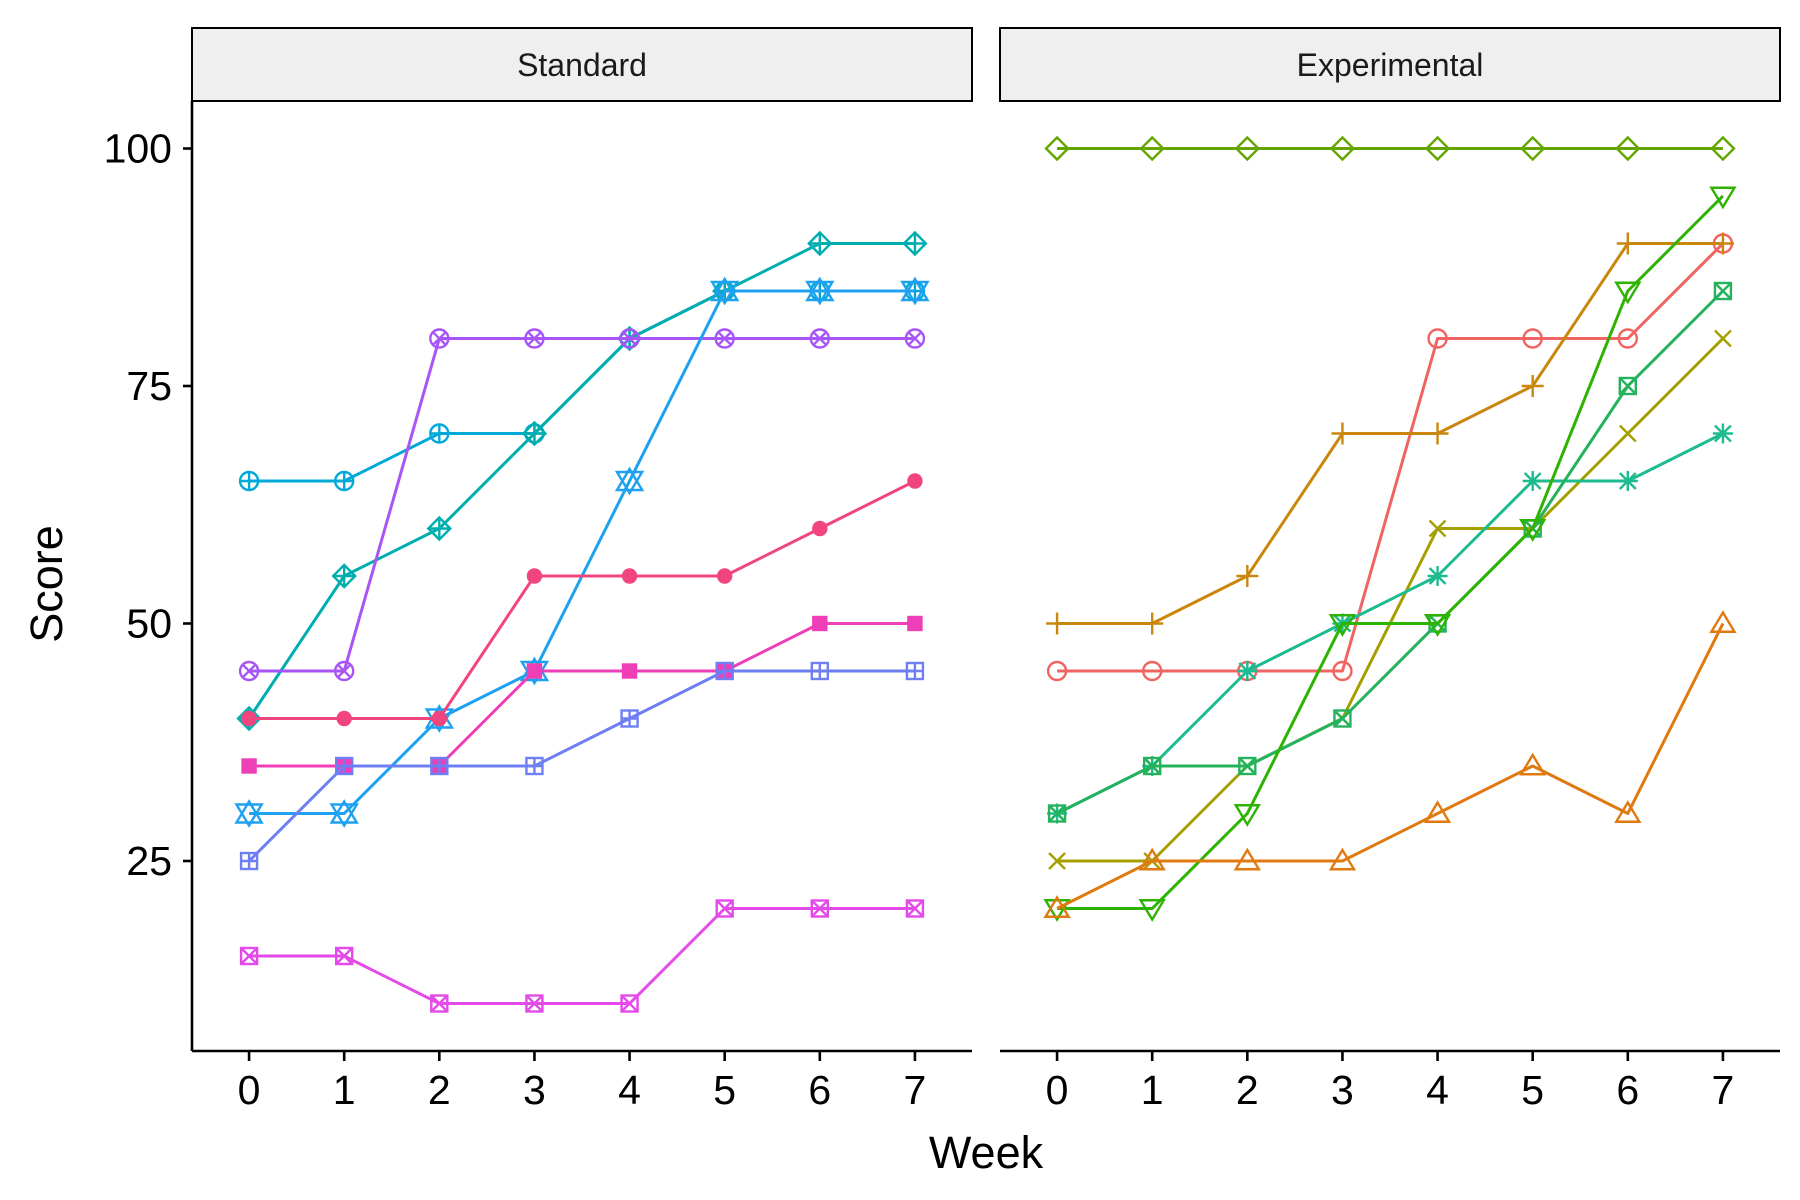  Describe the element at coordinates (724, 1090) in the screenshot. I see `x-tick-label: 5` at that location.